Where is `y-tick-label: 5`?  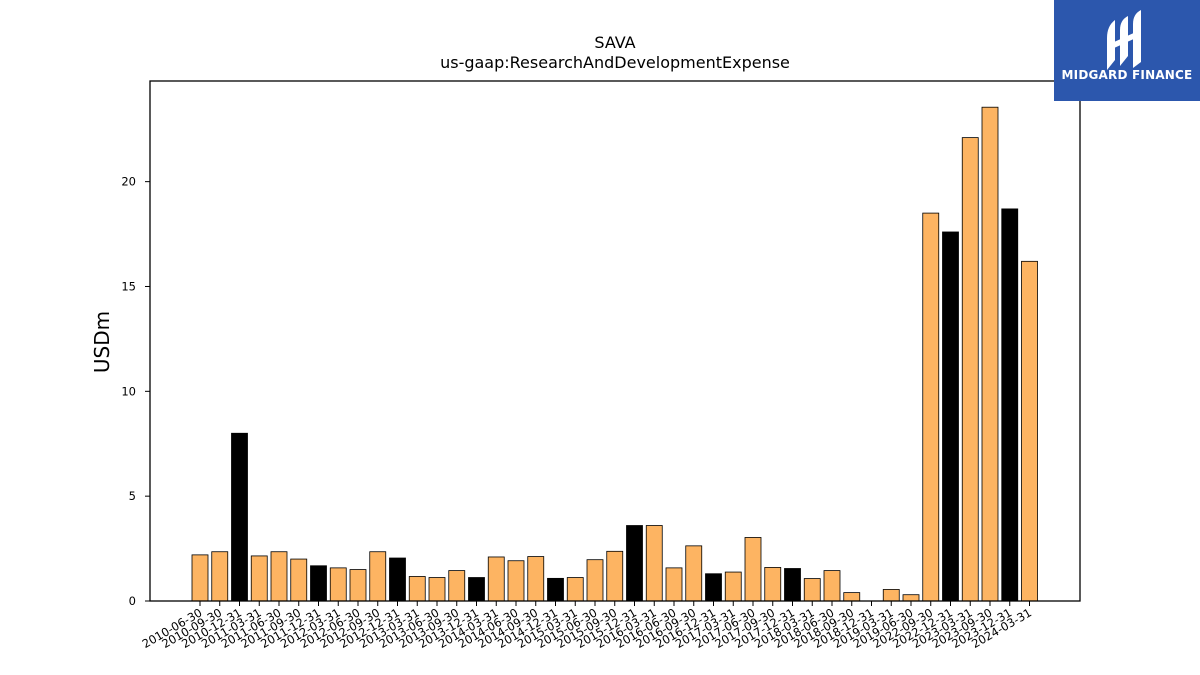
y-tick-label: 5 is located at coordinates (132, 496).